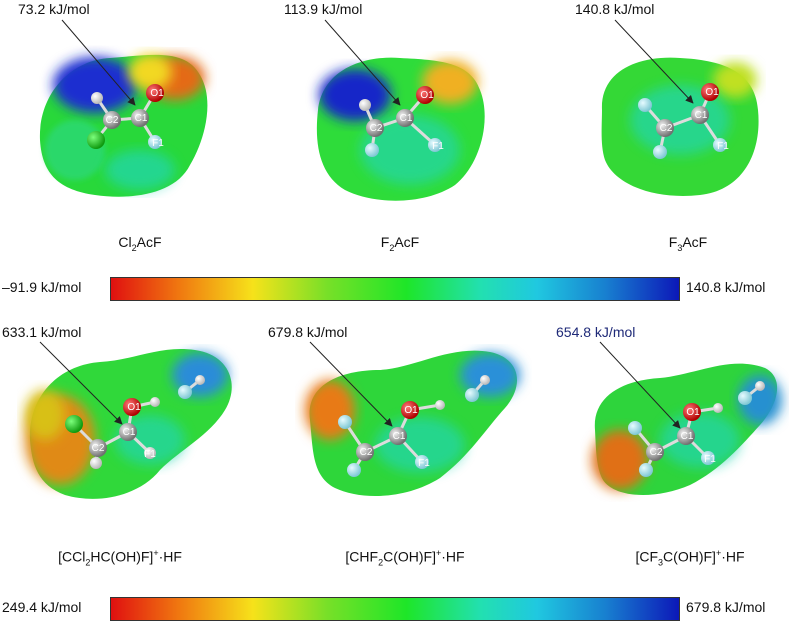 The width and height of the screenshot is (789, 621). I want to click on atoms-bottom, so click(415, 426).